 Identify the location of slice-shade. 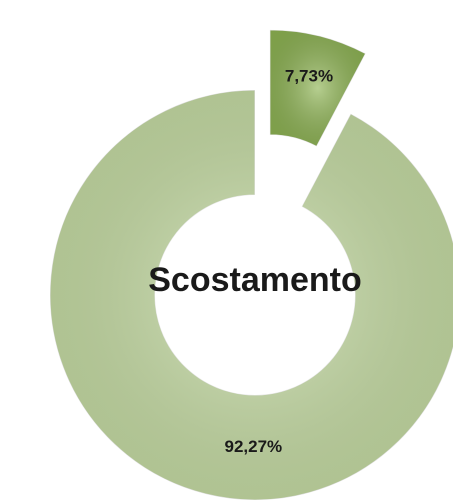
(317, 88).